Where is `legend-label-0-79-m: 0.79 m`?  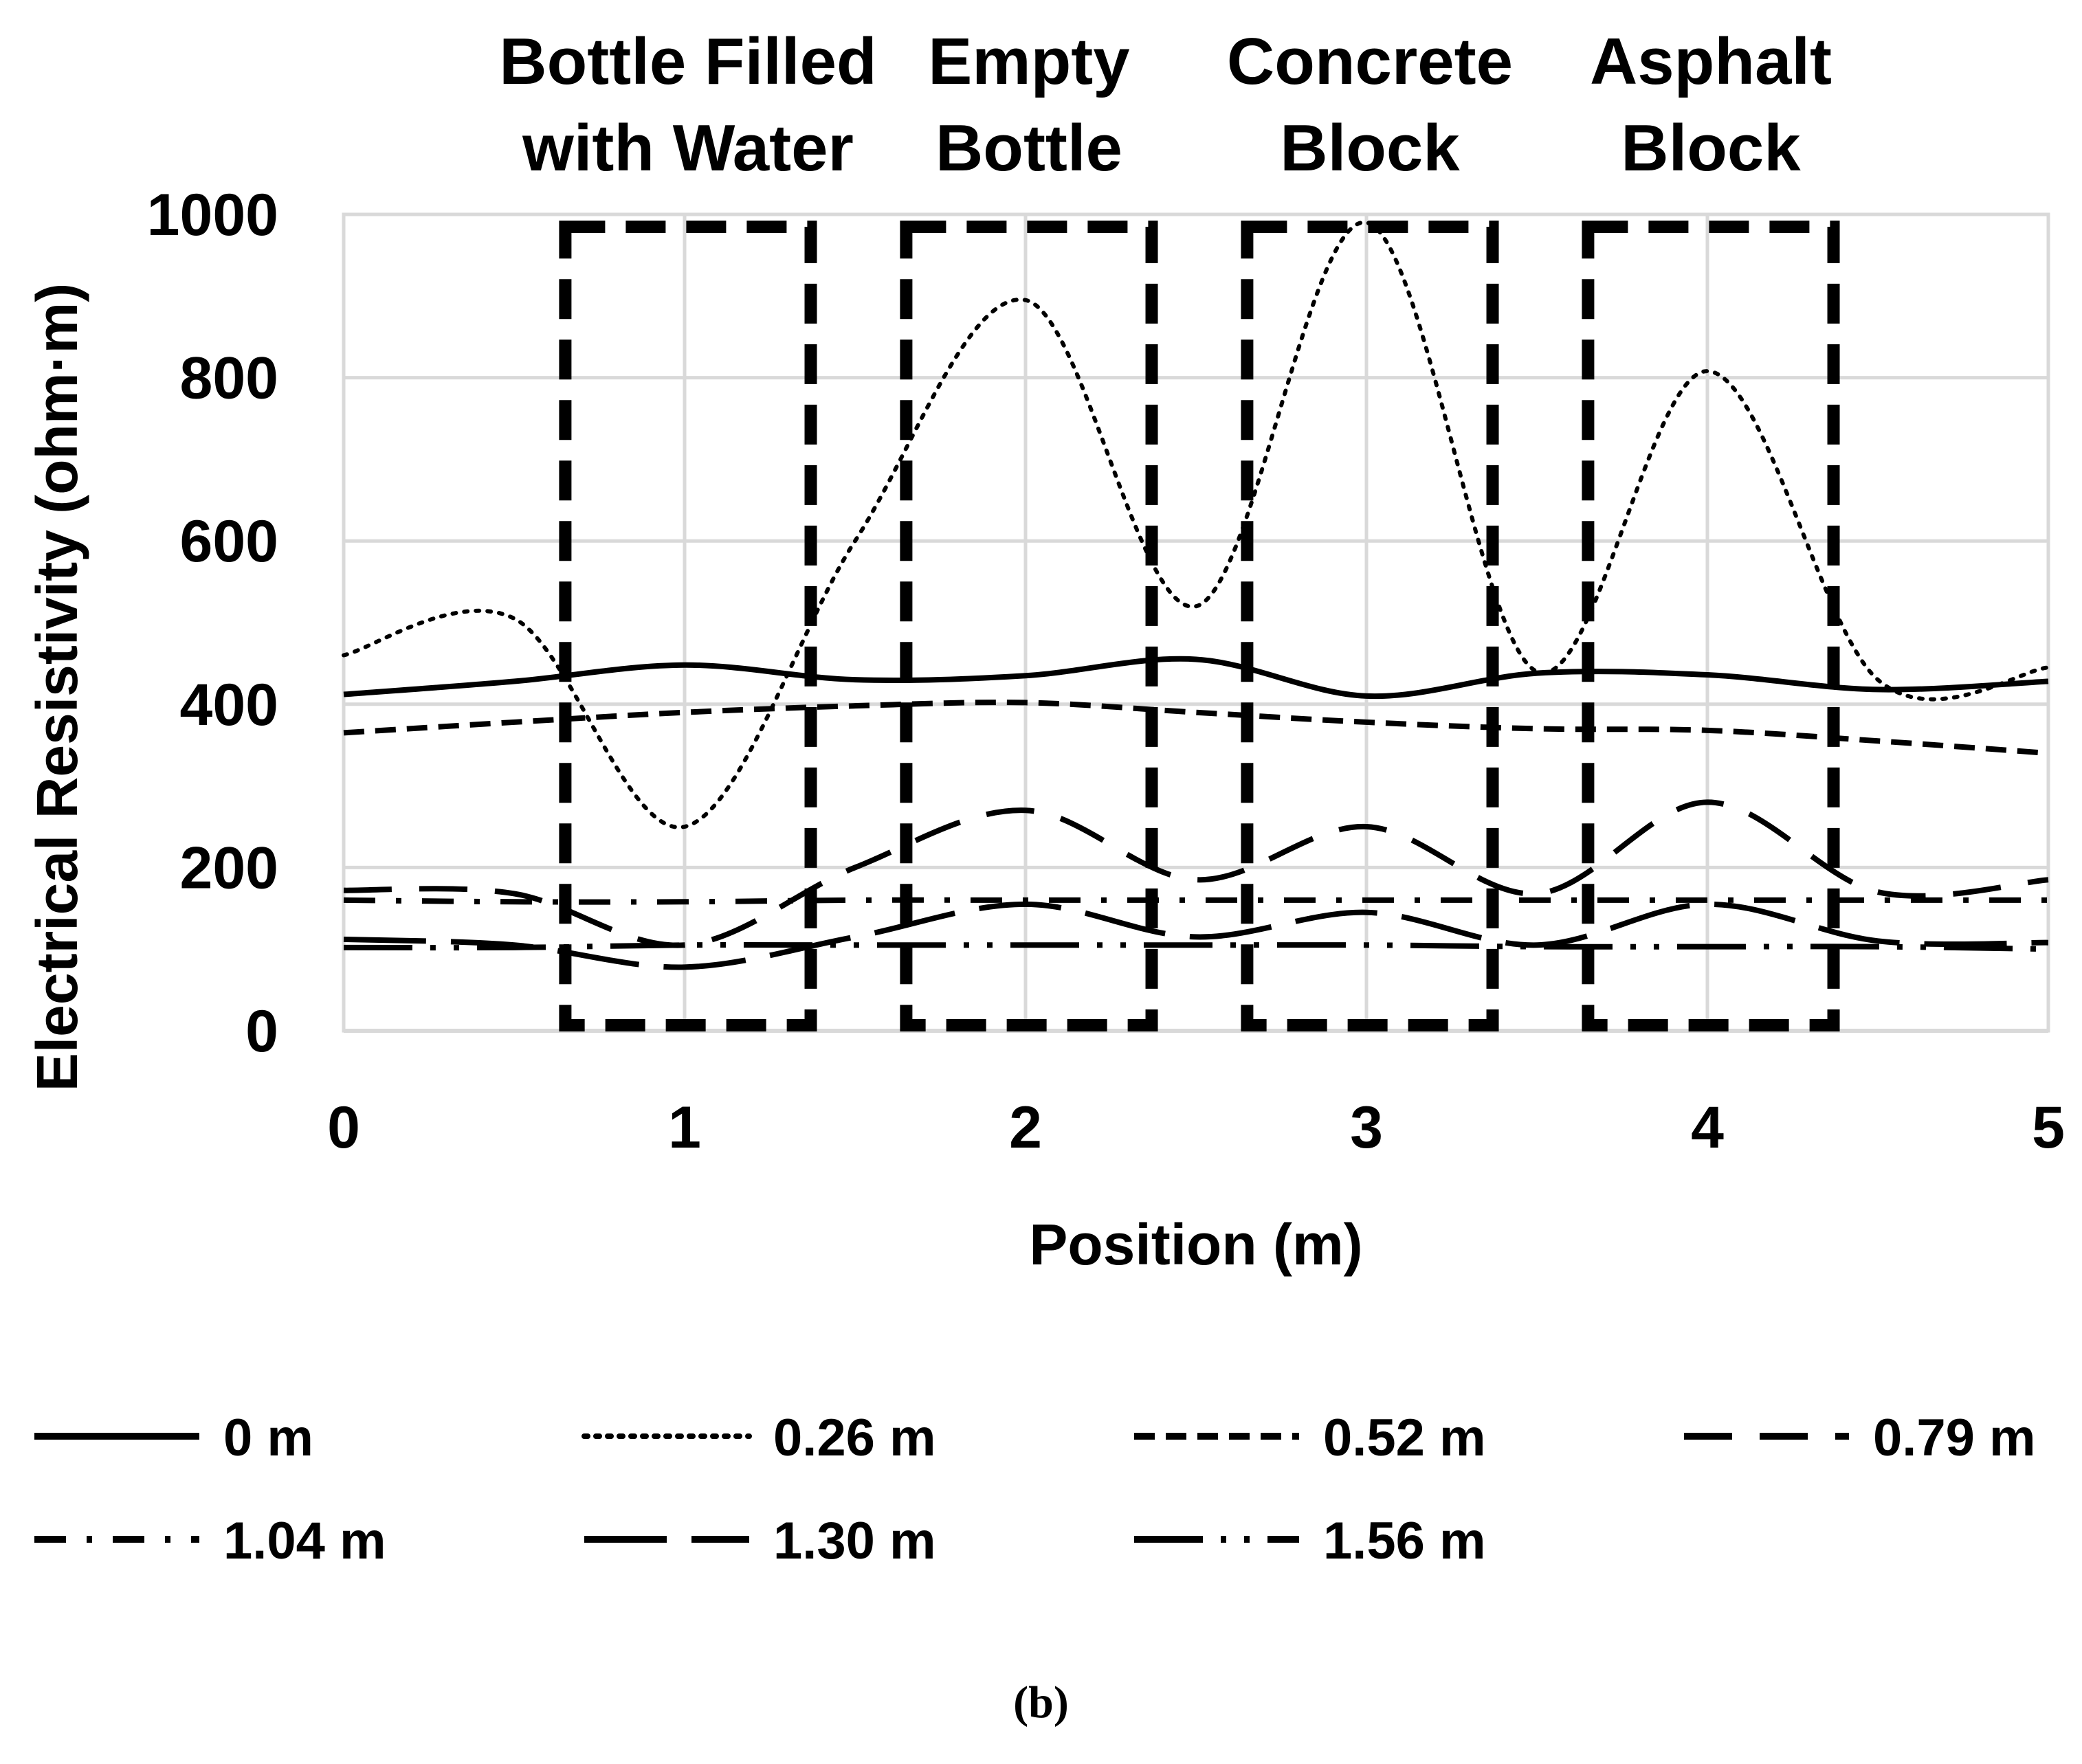
legend-label-0-79-m: 0.79 m is located at coordinates (1955, 1438).